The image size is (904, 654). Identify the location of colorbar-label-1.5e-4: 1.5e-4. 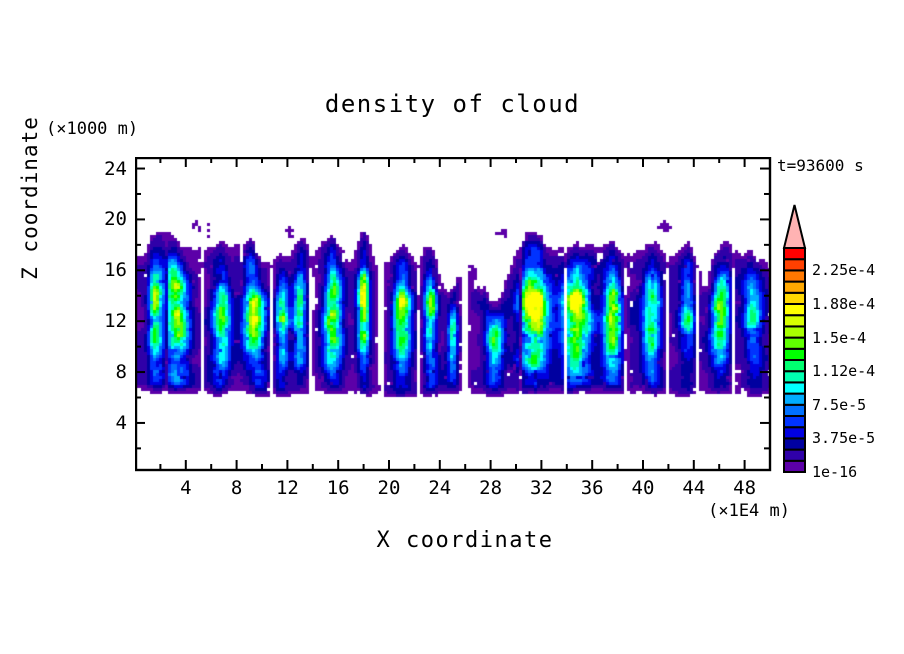
(839, 337).